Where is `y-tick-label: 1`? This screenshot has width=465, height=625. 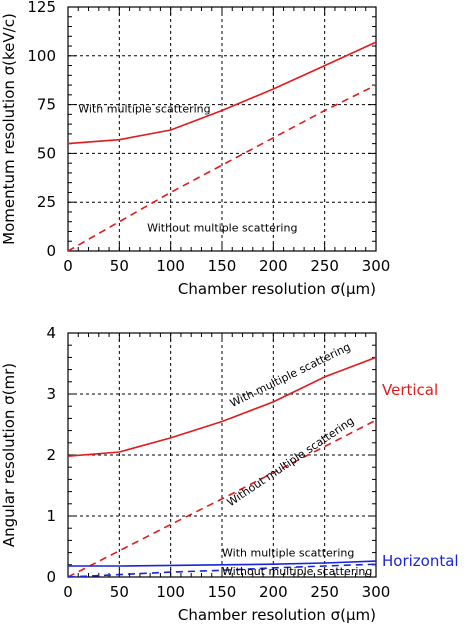
y-tick-label: 1 is located at coordinates (51, 516).